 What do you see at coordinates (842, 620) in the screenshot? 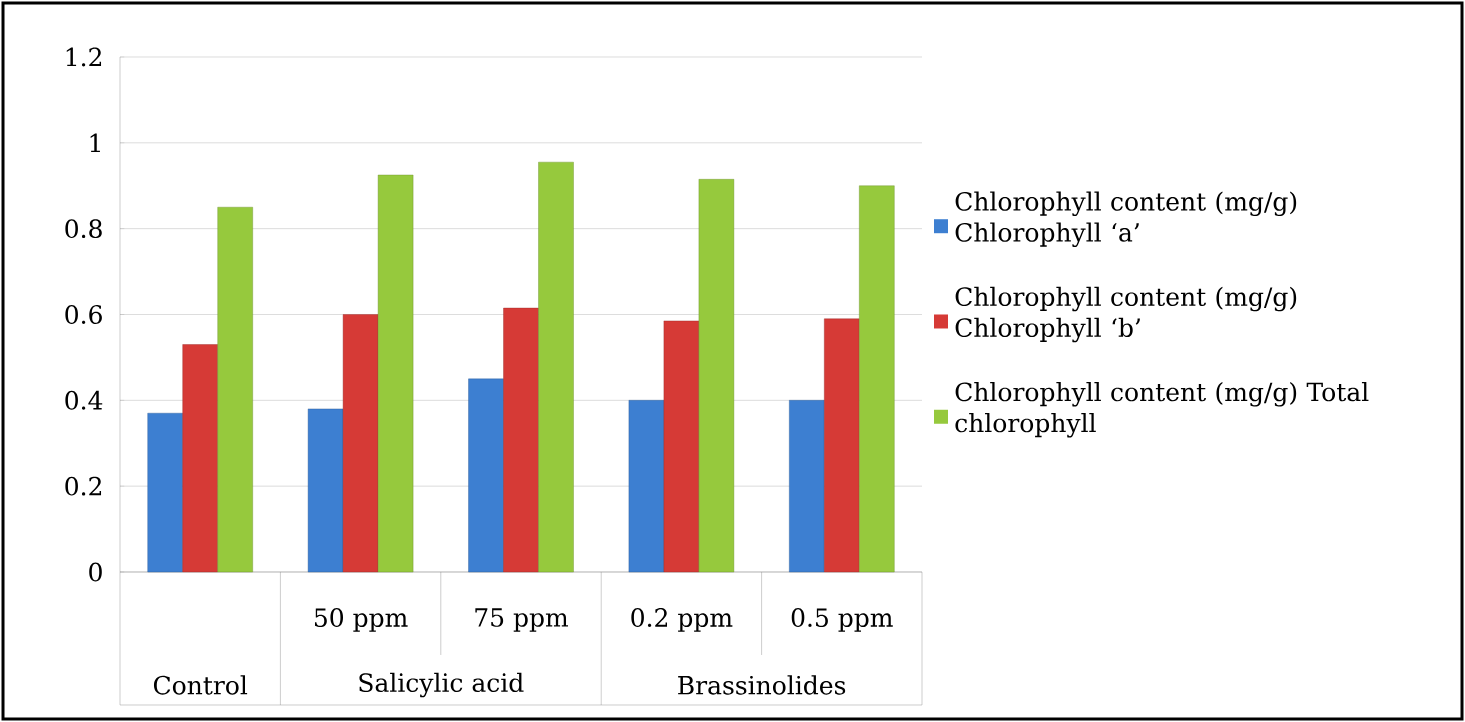
I see `x-tick-label: 0.5 ppm` at bounding box center [842, 620].